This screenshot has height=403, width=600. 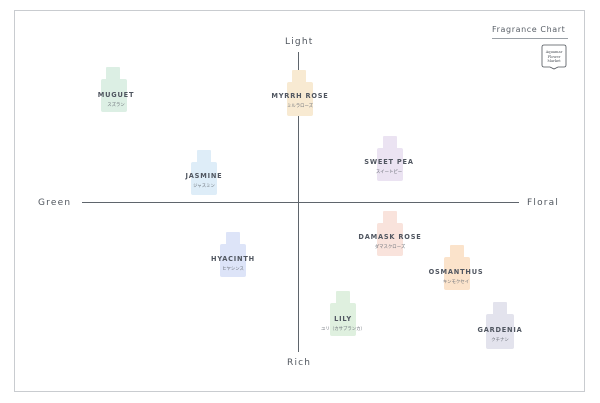 I want to click on fragrance-kana: ユリ（カサブランカ）, so click(x=343, y=329).